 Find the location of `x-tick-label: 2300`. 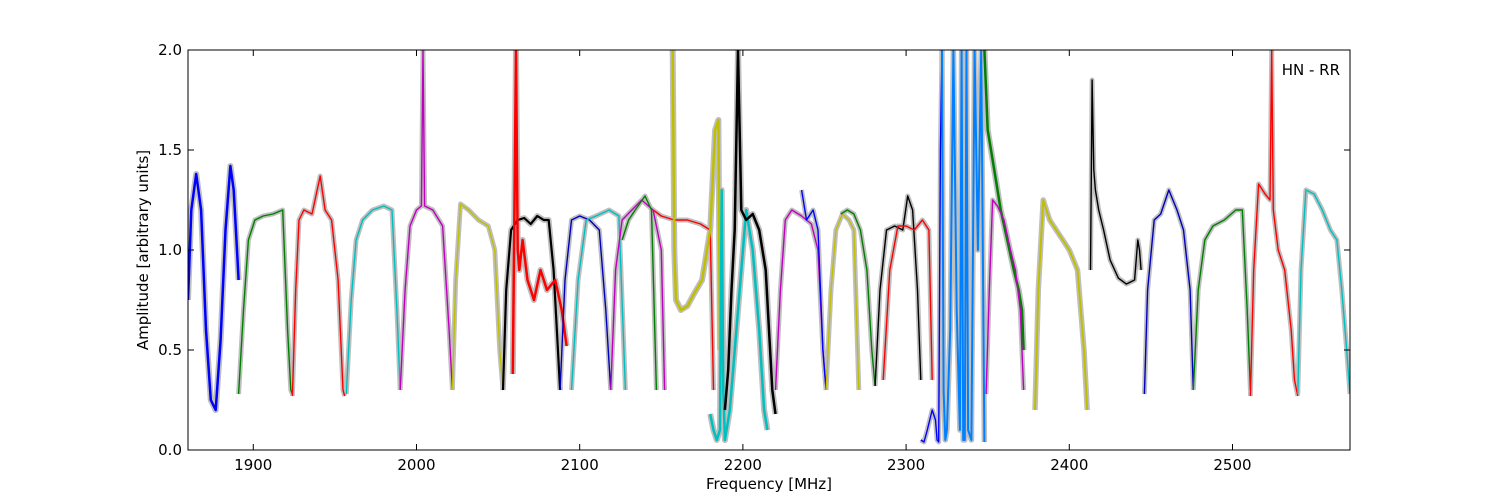

x-tick-label: 2300 is located at coordinates (906, 465).